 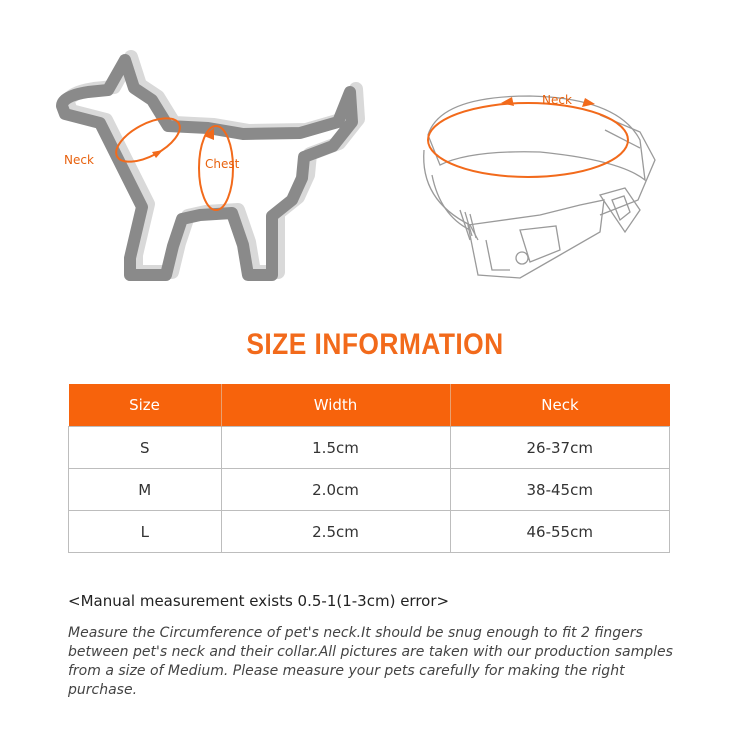 I want to click on dog-outline-icon, so click(x=210, y=165).